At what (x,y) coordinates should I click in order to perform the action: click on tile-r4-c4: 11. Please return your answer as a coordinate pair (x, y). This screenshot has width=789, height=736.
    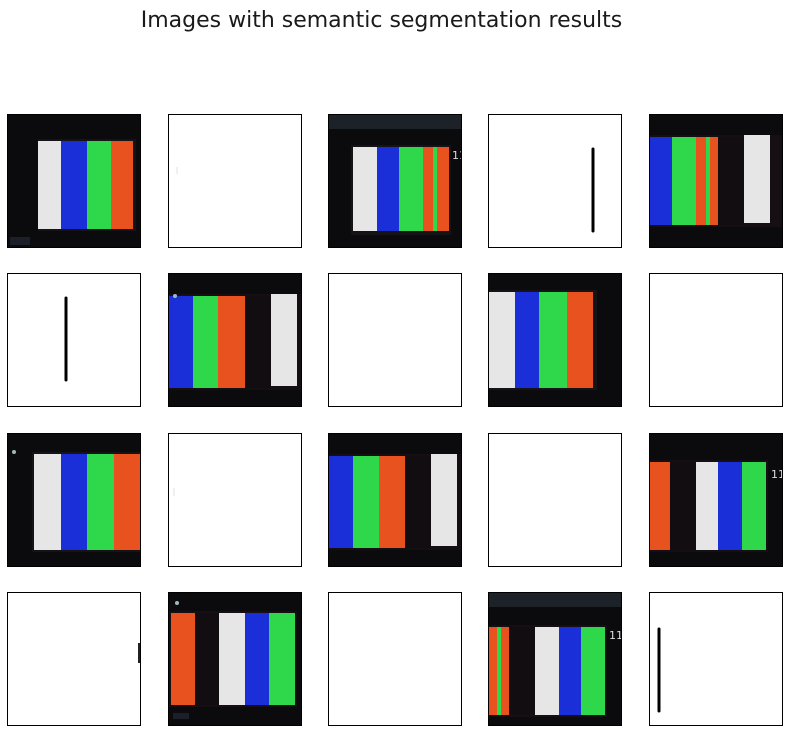
    Looking at the image, I should click on (555, 659).